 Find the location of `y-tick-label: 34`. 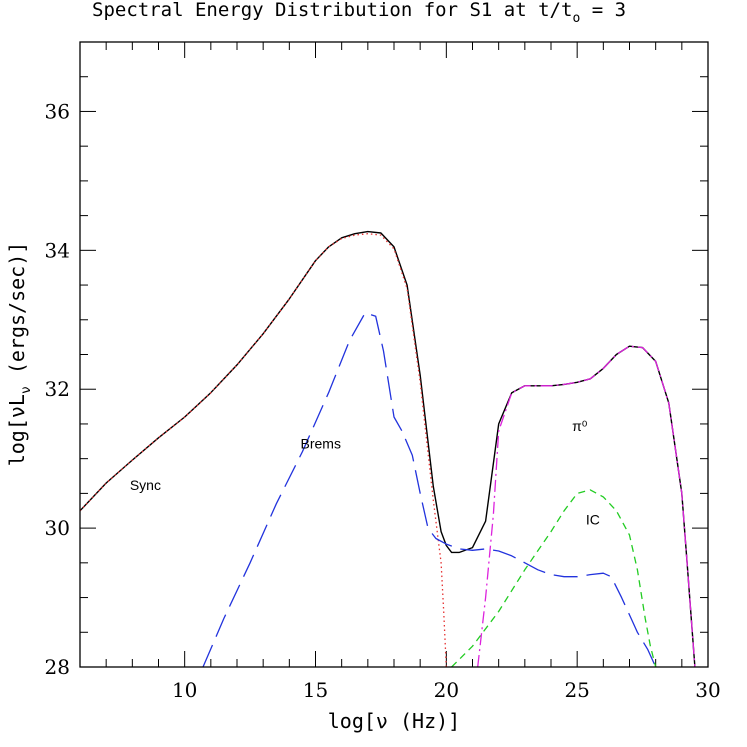

y-tick-label: 34 is located at coordinates (57, 250).